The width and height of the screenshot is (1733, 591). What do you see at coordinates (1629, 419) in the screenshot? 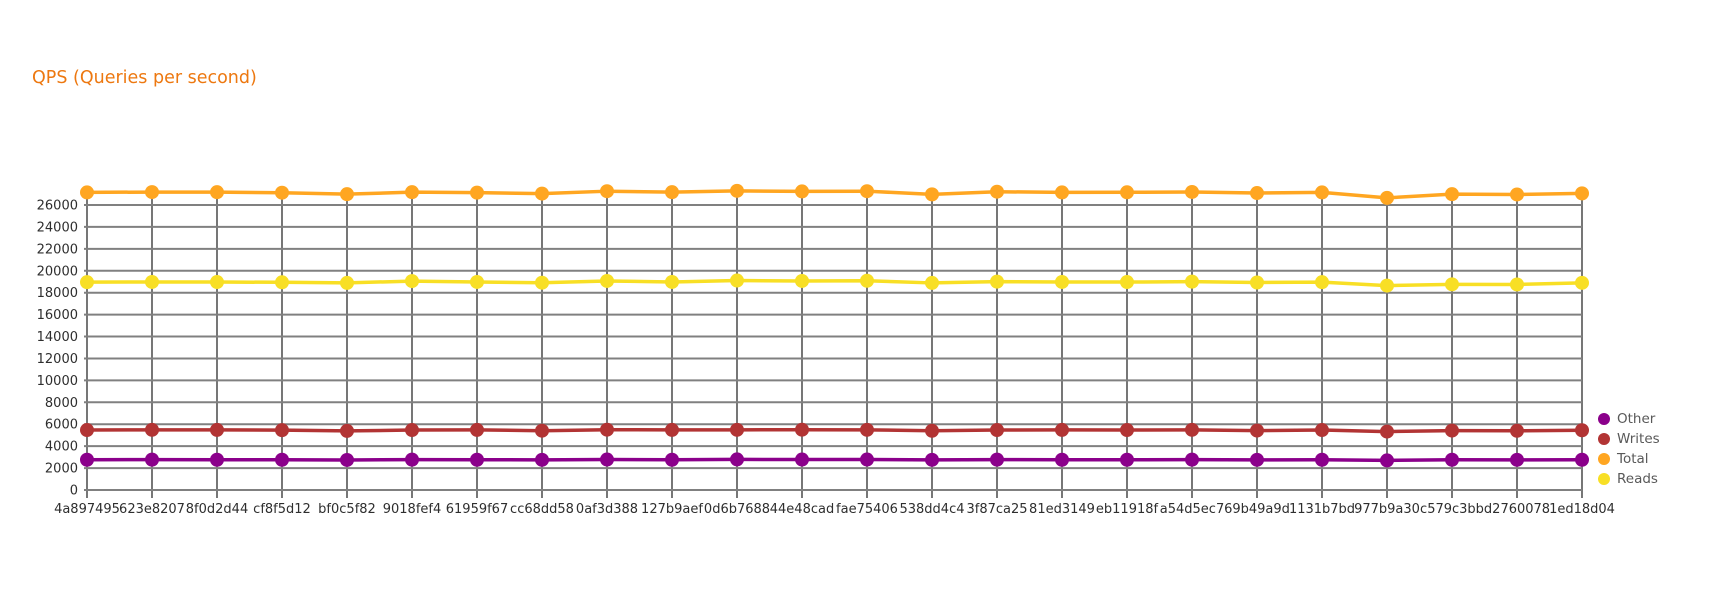
I see `legend-item-other: Other` at bounding box center [1629, 419].